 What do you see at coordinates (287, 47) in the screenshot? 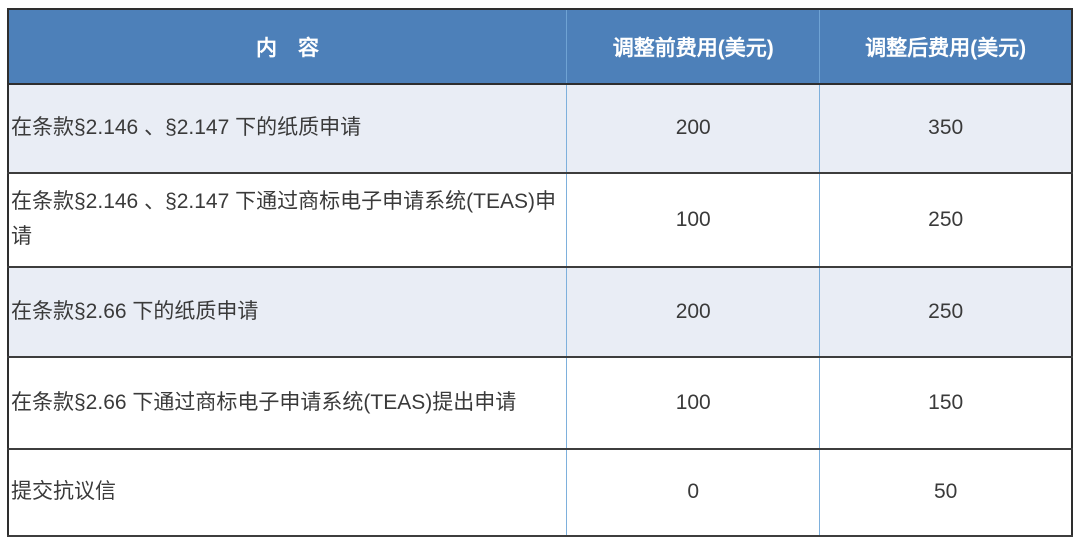
I see `header-cell-content: 内 容` at bounding box center [287, 47].